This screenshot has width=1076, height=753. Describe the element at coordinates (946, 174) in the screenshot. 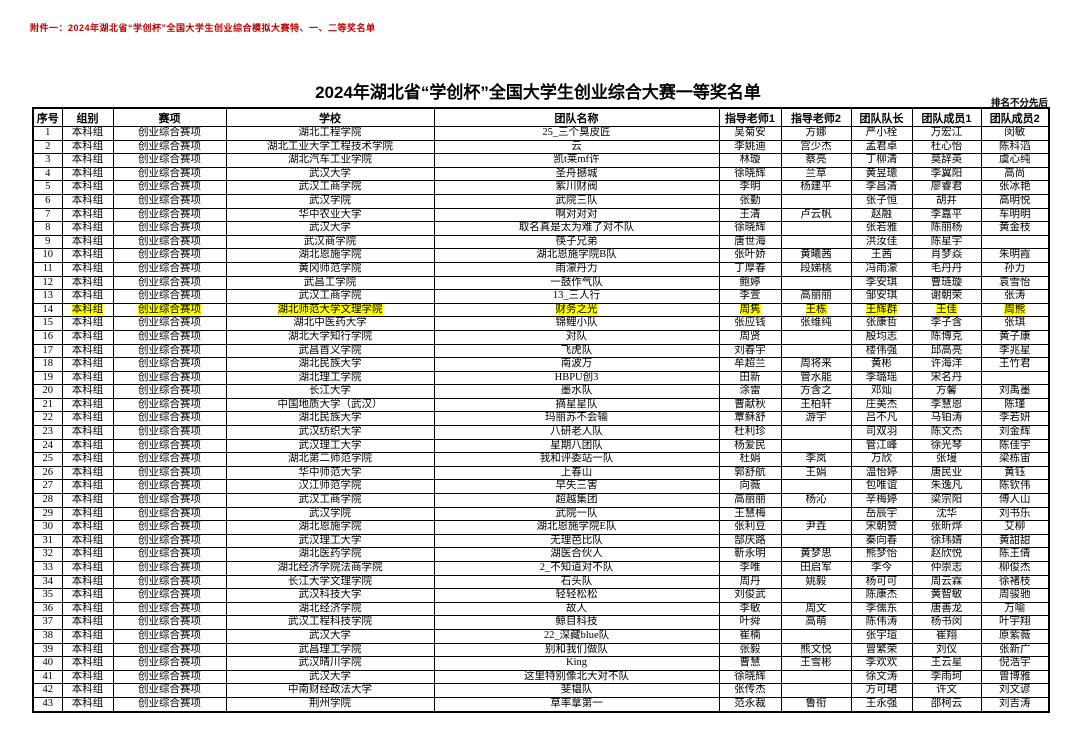

I see `cell-member1: 李翼阳` at that location.